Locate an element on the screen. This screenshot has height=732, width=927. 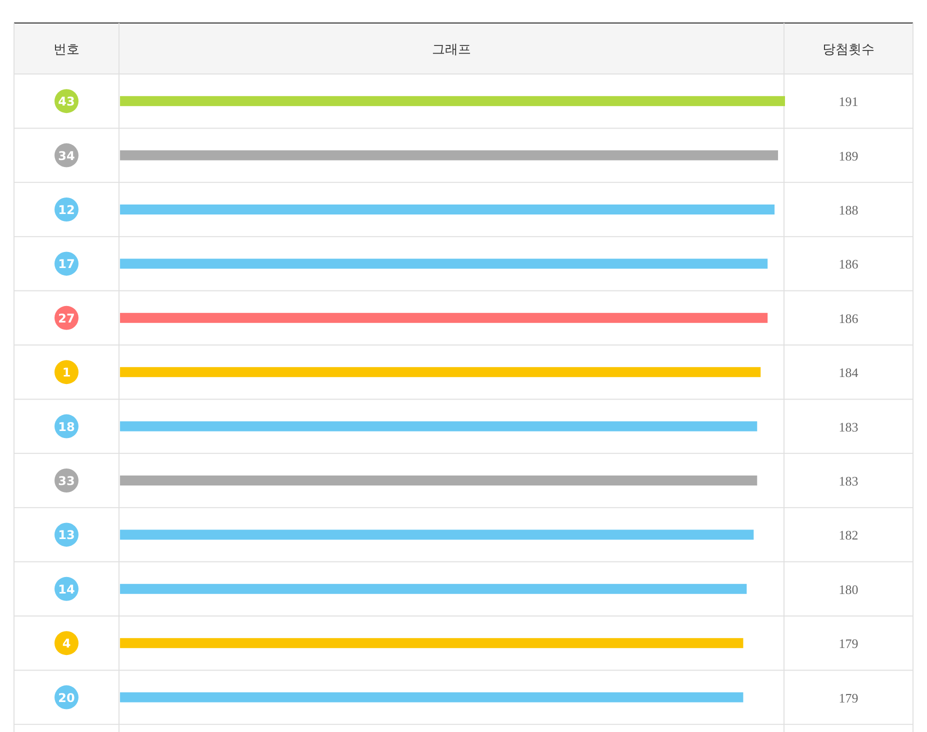
data-label: 180 is located at coordinates (848, 589).